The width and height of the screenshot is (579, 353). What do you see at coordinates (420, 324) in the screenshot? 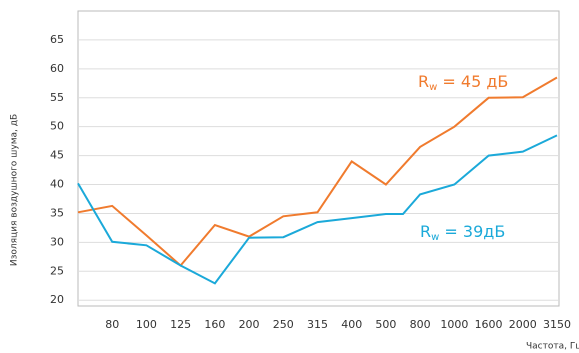
I see `x-tick-label: 800` at bounding box center [420, 324].